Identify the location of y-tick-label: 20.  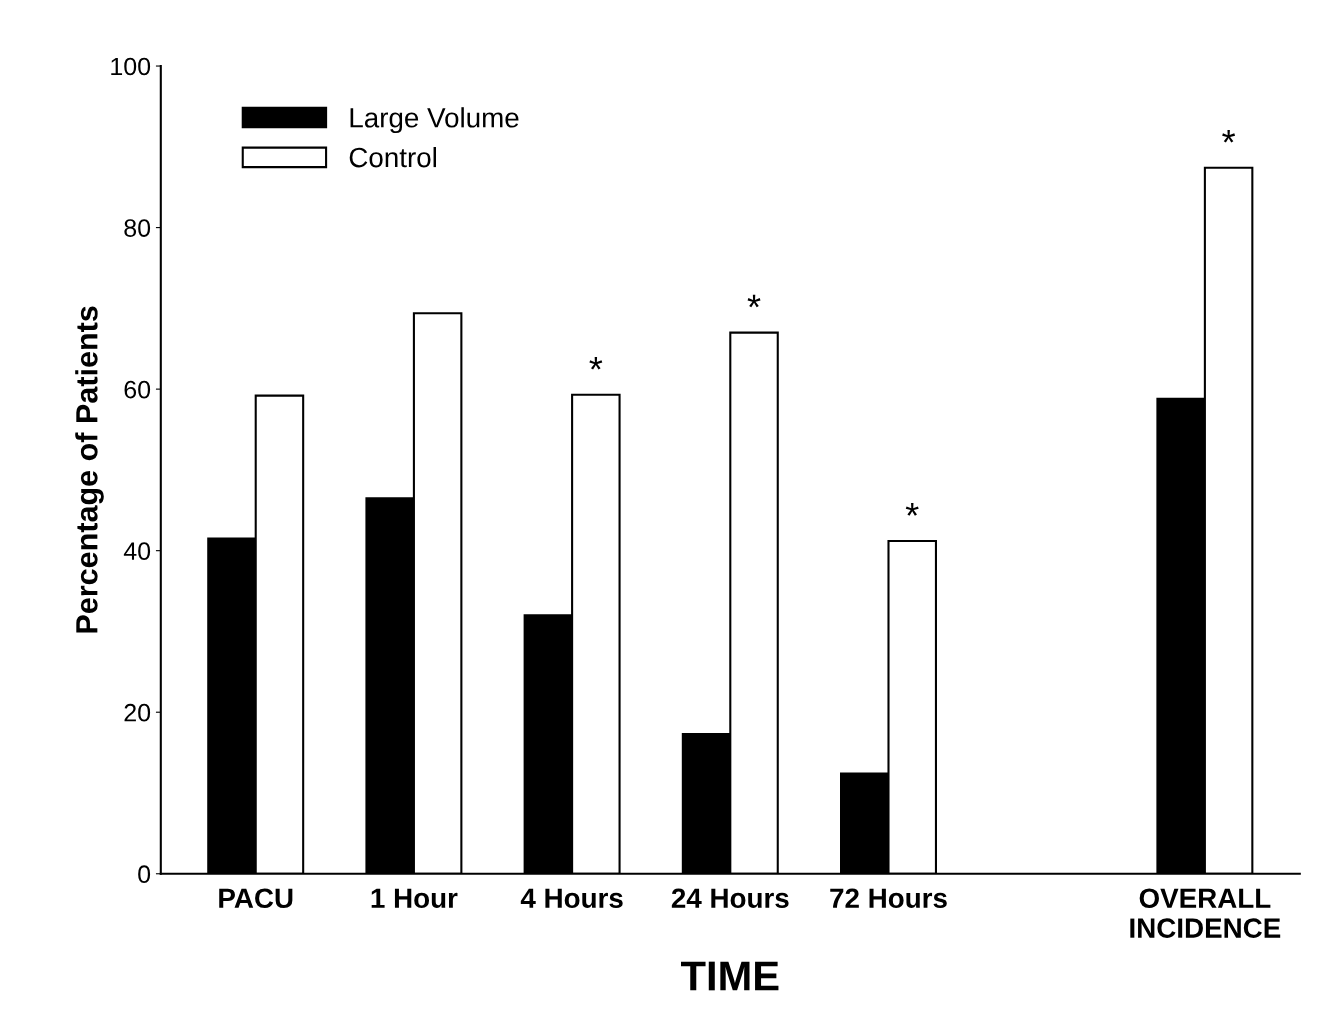
(137, 712).